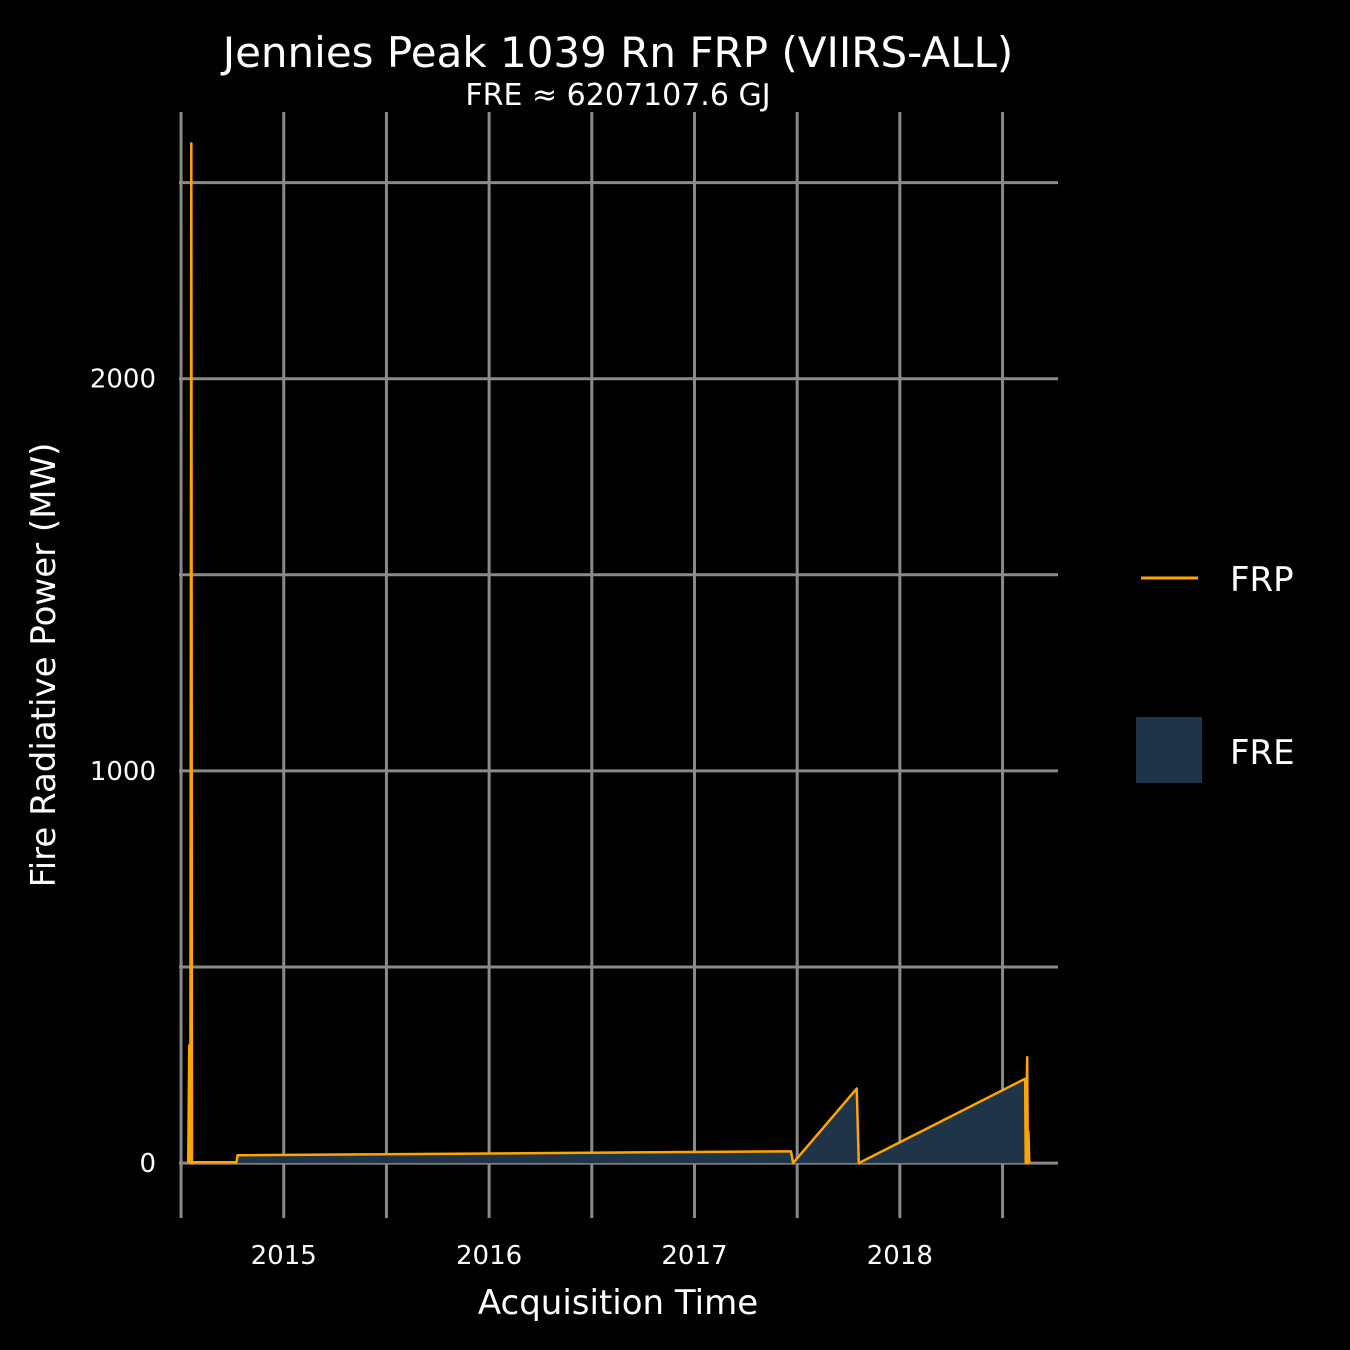 Image resolution: width=1350 pixels, height=1350 pixels. I want to click on legend-fre-label: FRE, so click(1262, 753).